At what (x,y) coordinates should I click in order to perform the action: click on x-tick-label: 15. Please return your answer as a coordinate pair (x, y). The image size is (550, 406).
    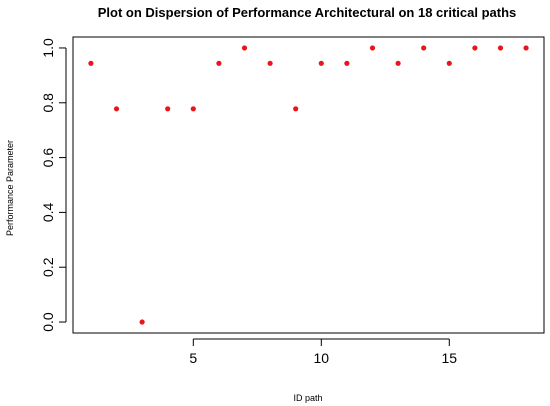
    Looking at the image, I should click on (449, 358).